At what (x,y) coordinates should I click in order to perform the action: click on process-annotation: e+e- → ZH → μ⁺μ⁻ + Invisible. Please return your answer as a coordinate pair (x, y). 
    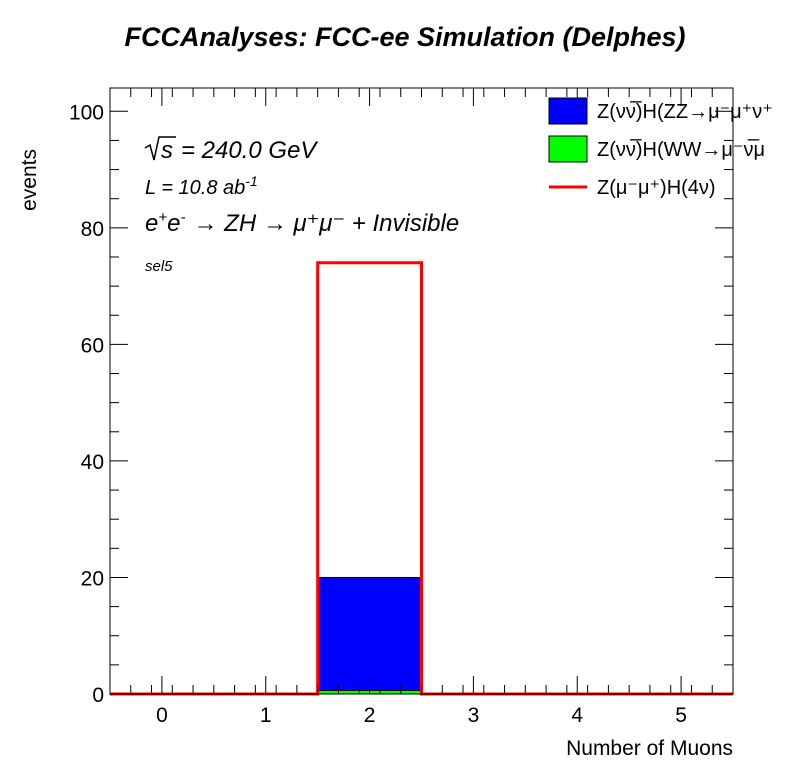
    Looking at the image, I should click on (302, 223).